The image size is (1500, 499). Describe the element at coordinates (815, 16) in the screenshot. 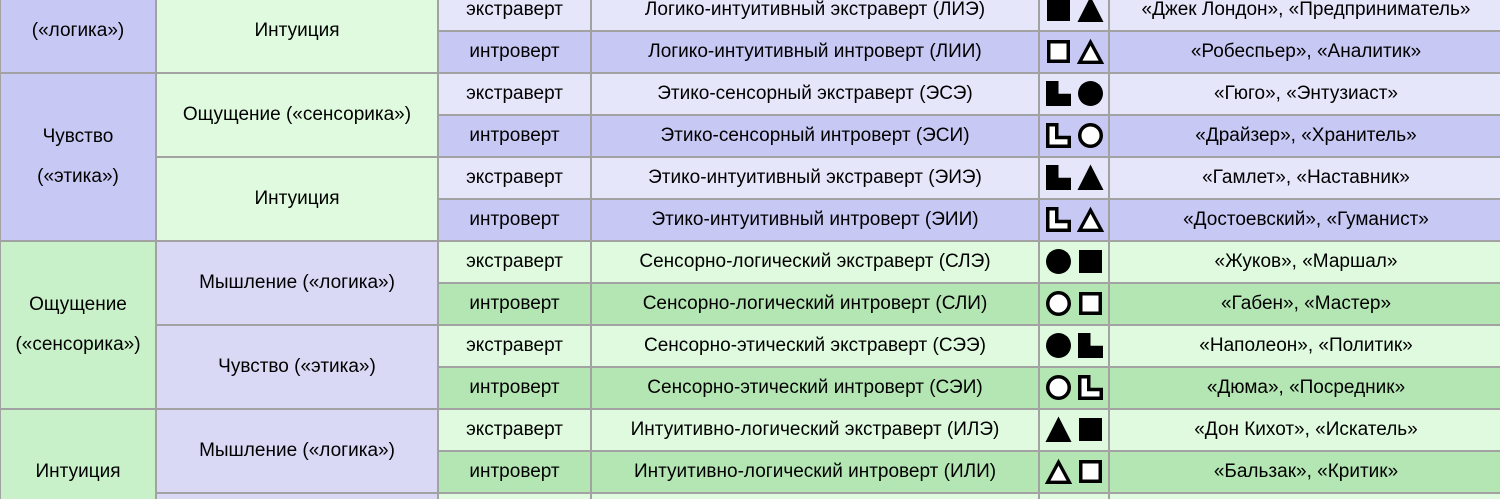

I see `type-name-cell: Логико-интуитивный экстраверт (ЛИЭ)` at that location.